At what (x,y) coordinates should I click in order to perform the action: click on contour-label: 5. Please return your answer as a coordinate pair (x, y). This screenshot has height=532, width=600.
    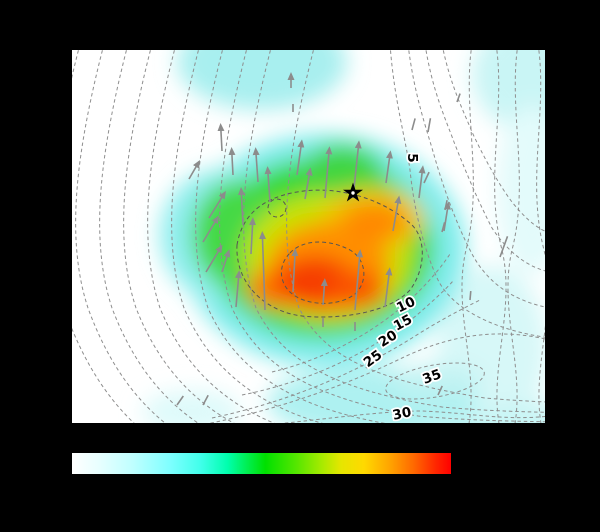
    Looking at the image, I should click on (412, 157).